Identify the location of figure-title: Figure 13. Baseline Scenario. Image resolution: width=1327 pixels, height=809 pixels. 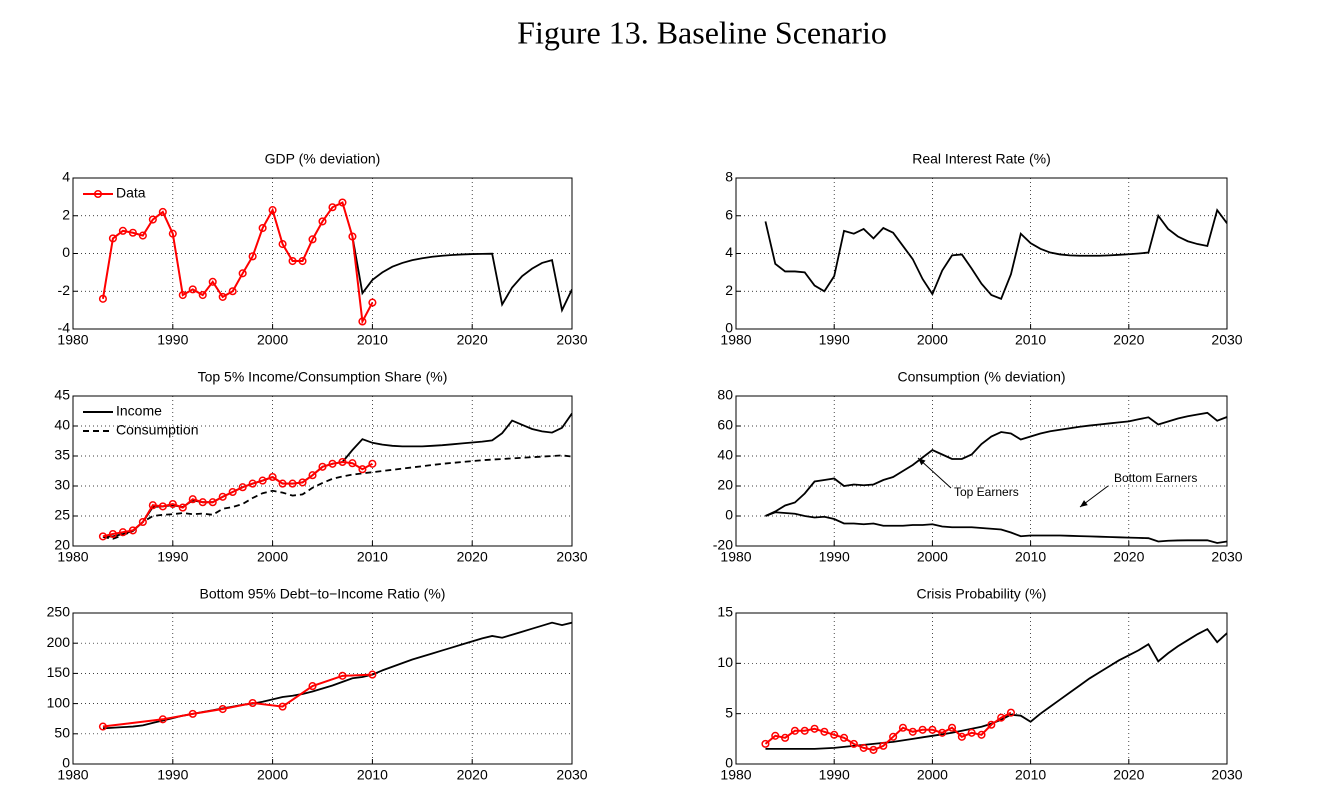
(702, 32).